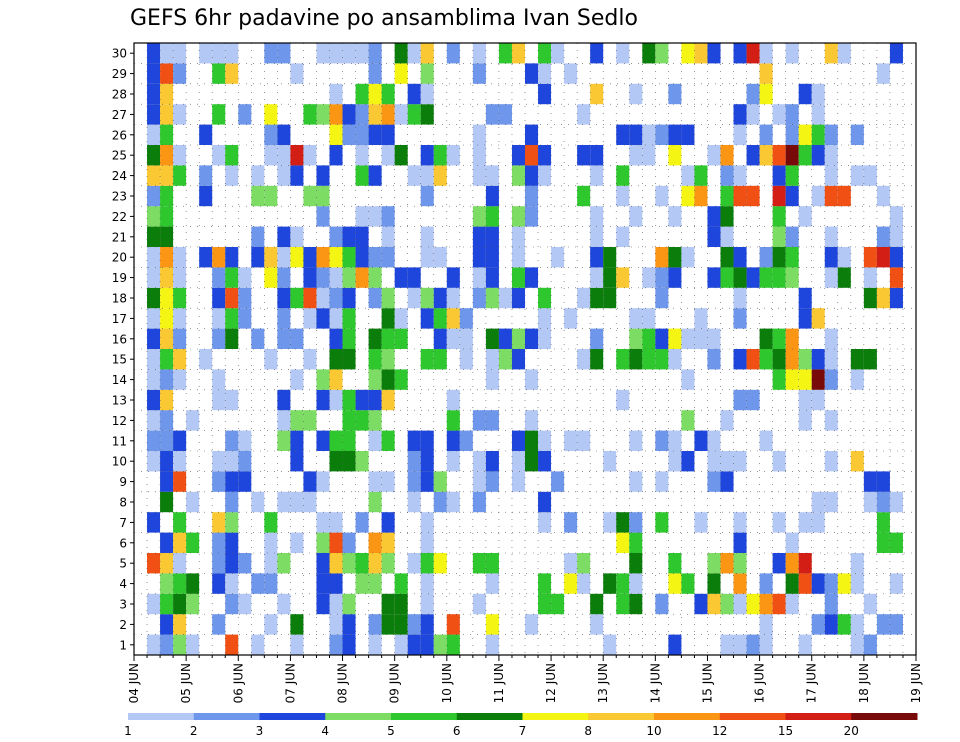 The image size is (960, 742). I want to click on y-tick-label: 15, so click(119, 360).